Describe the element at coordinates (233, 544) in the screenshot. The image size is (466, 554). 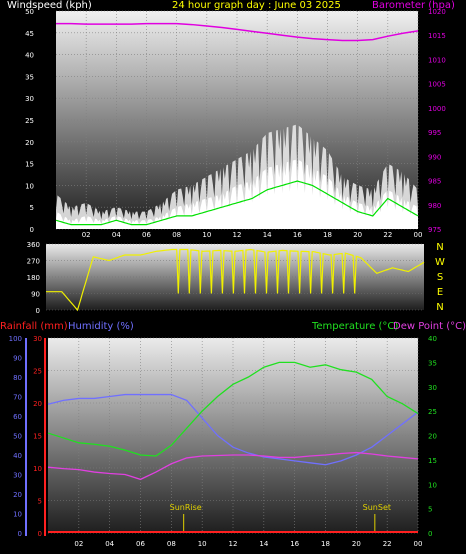
I see `temp-x-tick-label: 12` at that location.